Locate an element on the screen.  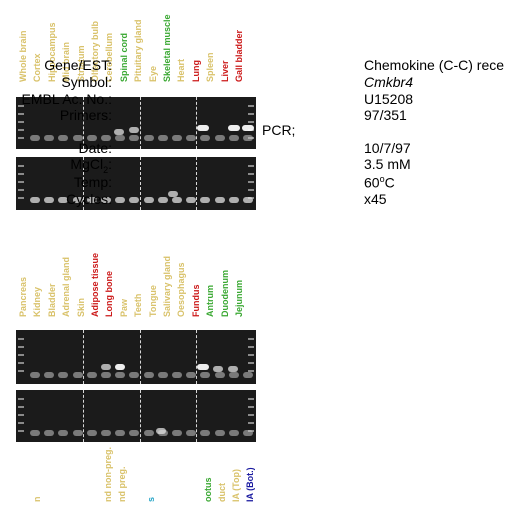
lane-label: nd non-preg. is located at coordinates (108, 474).